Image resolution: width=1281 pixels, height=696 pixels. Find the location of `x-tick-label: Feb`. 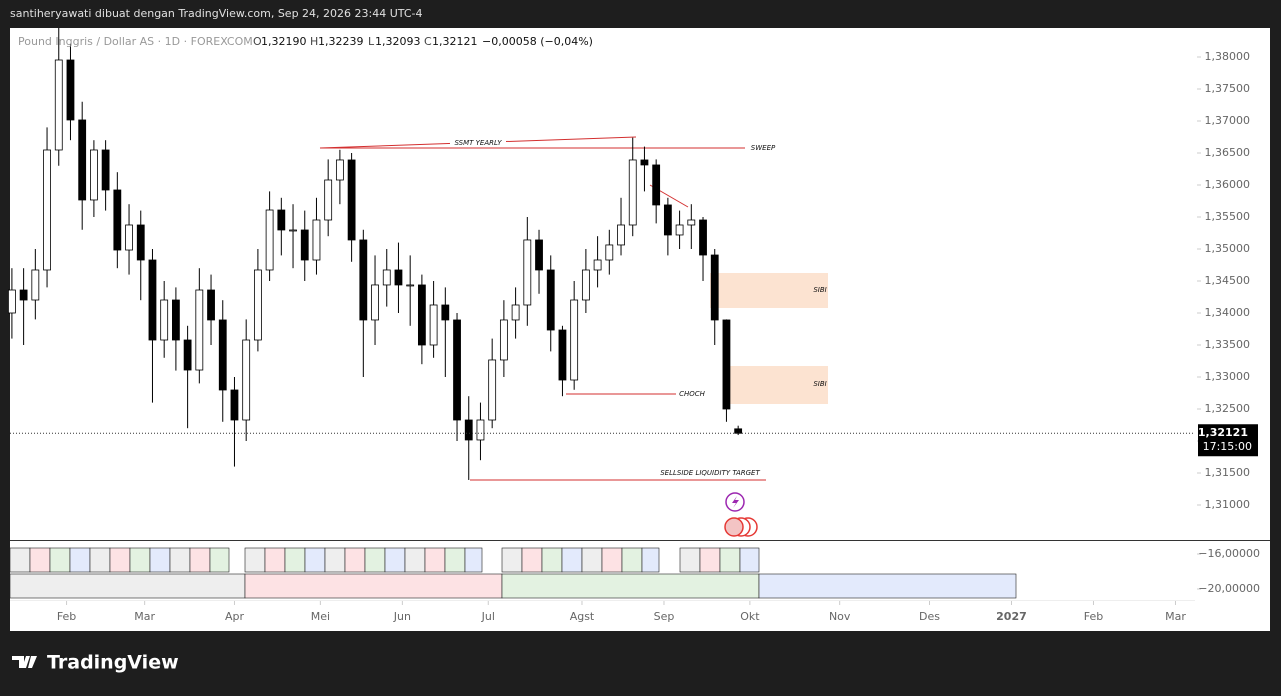

x-tick-label: Feb is located at coordinates (1093, 616).